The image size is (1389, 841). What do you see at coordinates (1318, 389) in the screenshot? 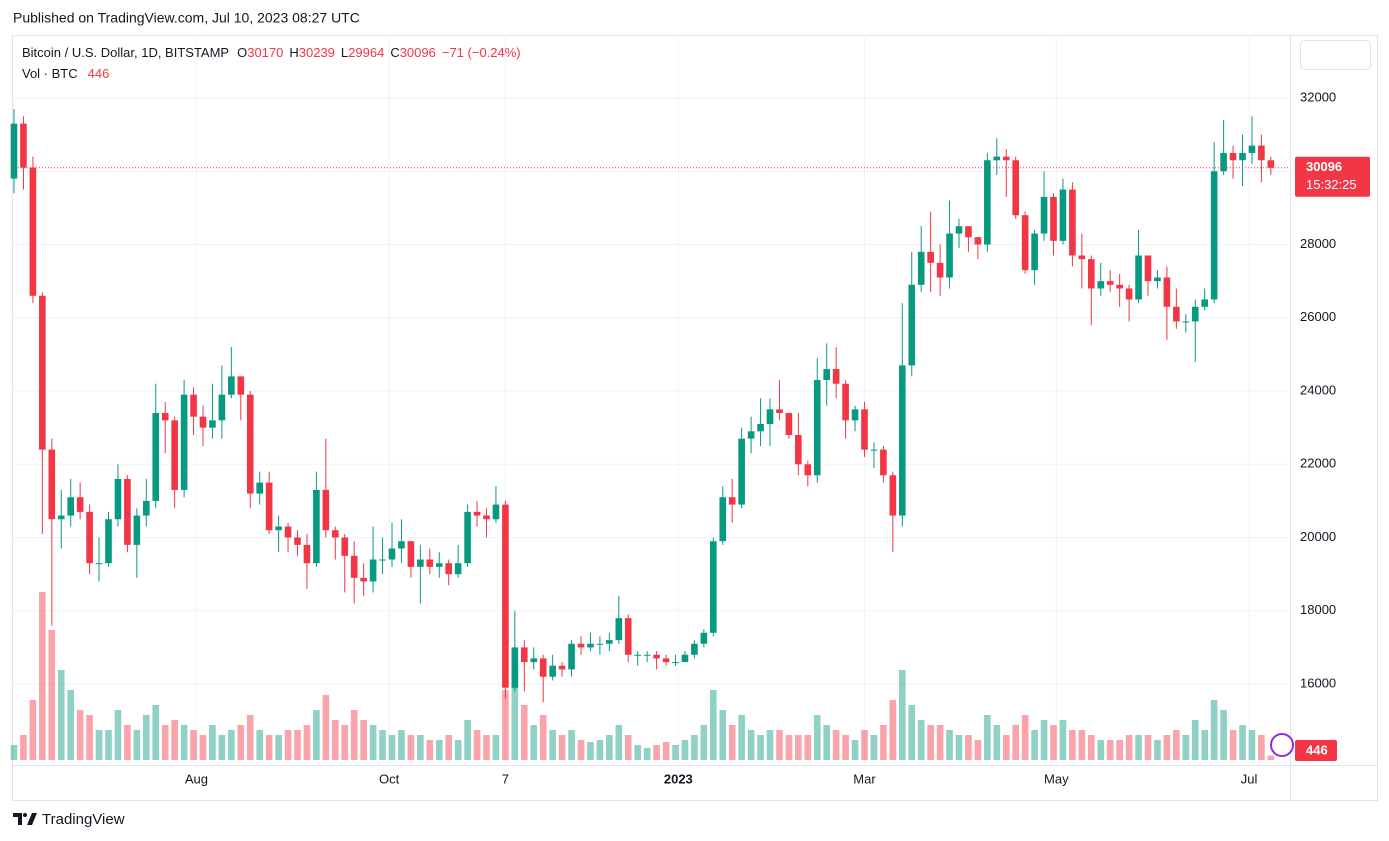
I see `y-tick-label: 24000` at bounding box center [1318, 389].